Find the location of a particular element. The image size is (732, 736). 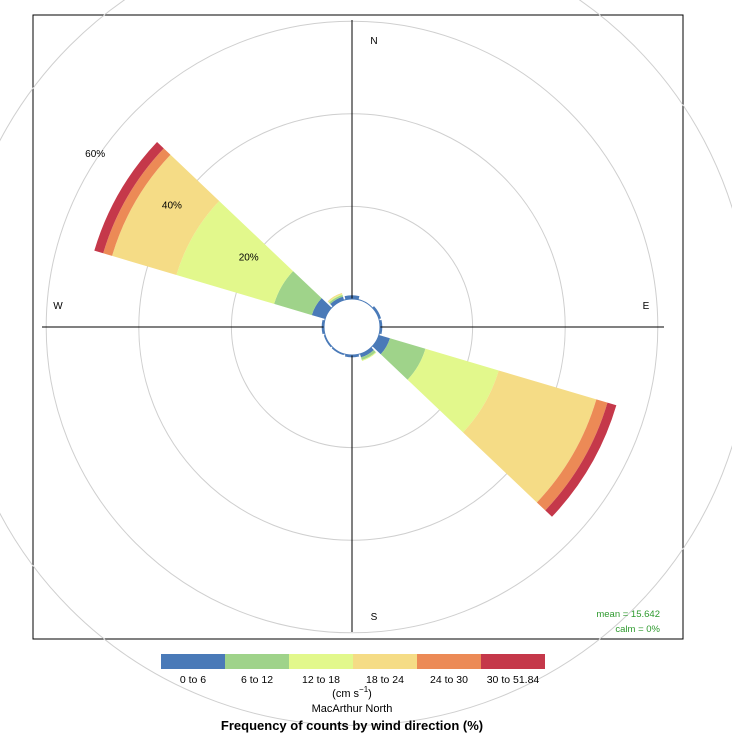

legend-label-1: 6 to 12 is located at coordinates (257, 680).